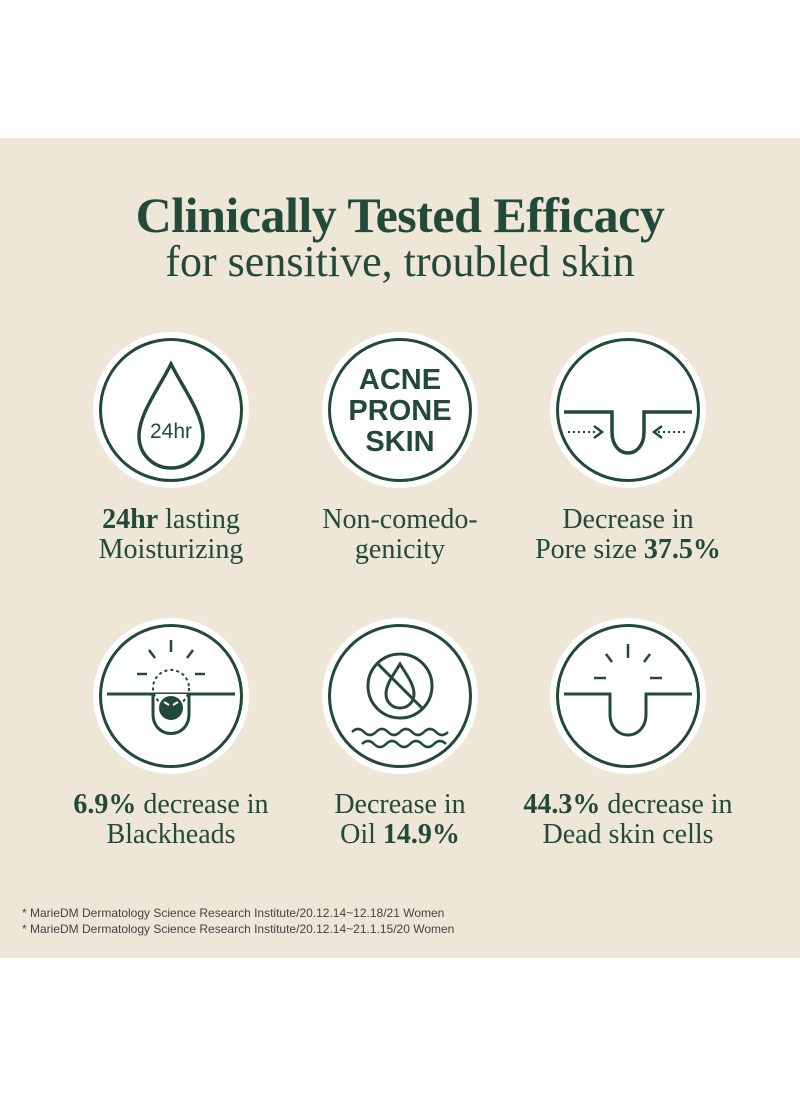 The height and width of the screenshot is (1096, 800). What do you see at coordinates (628, 690) in the screenshot?
I see `dead-skin-icon` at bounding box center [628, 690].